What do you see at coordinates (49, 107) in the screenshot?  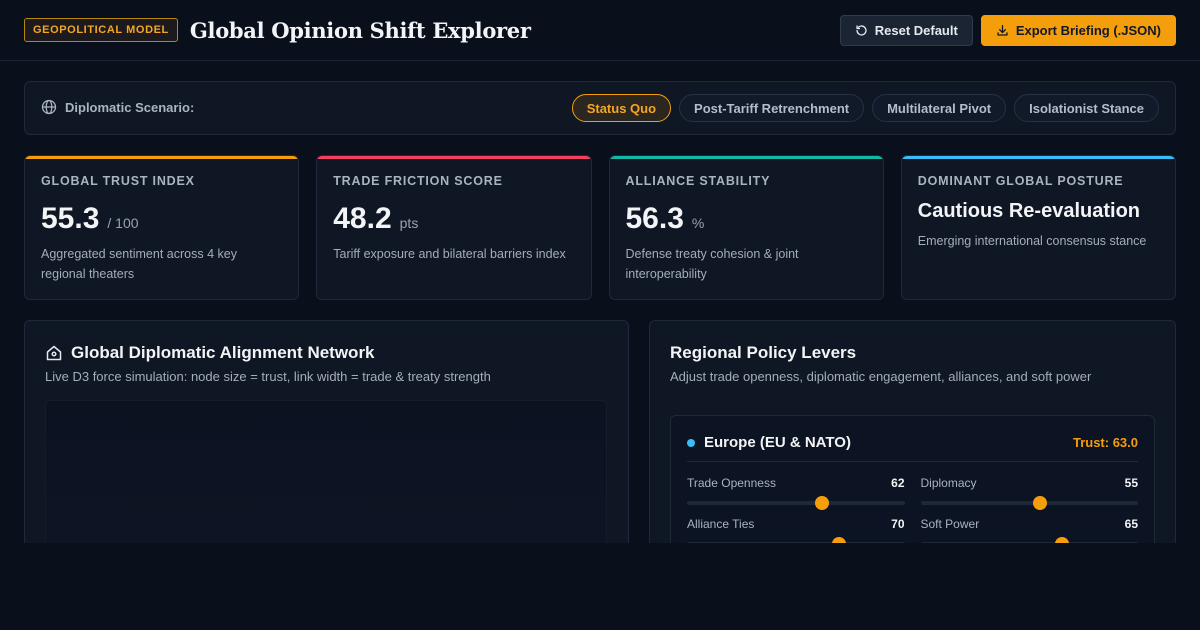 I see `globe-icon` at bounding box center [49, 107].